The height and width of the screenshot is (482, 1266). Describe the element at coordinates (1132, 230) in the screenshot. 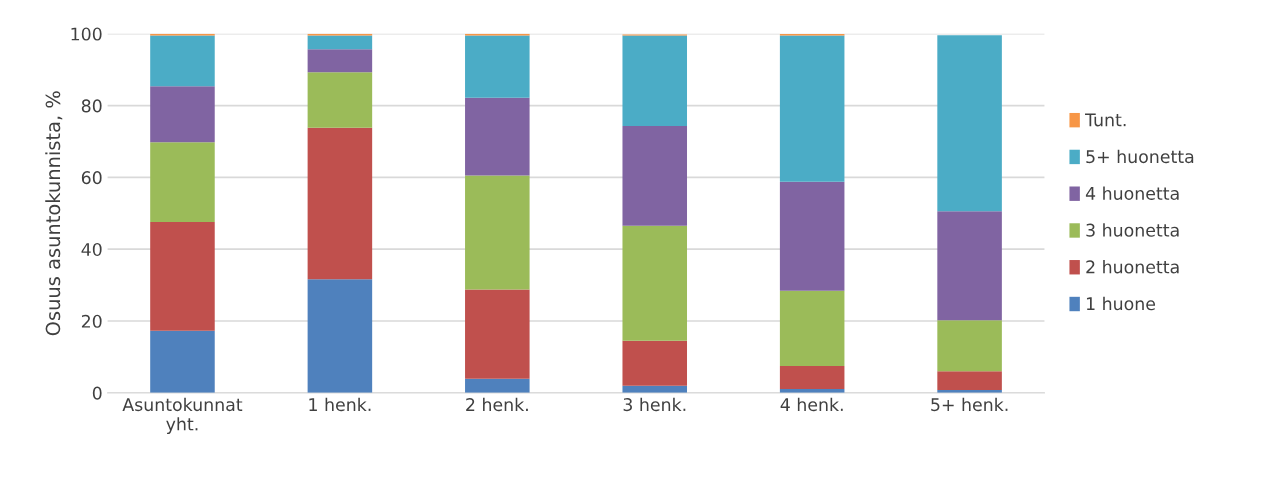

I see `legend-label: 3 huonetta` at that location.